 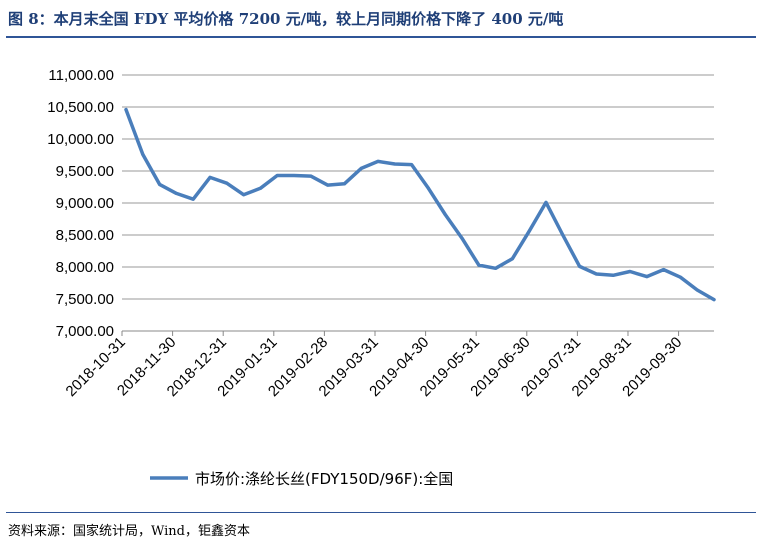 I want to click on y-tick-label: 7,500.00, so click(x=85, y=299).